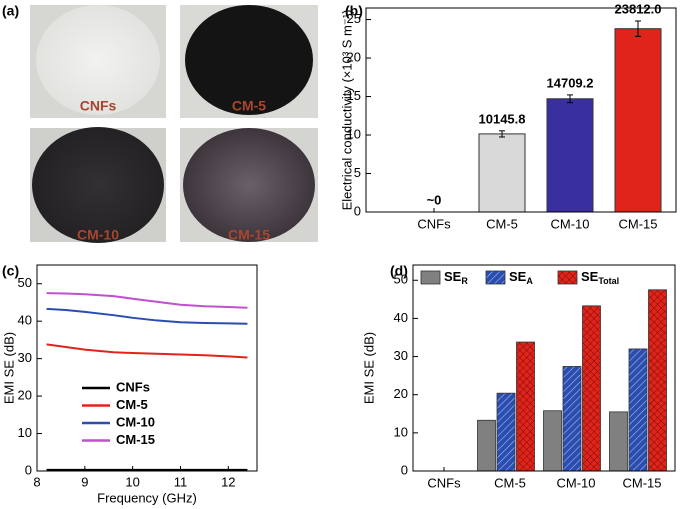  What do you see at coordinates (529, 281) in the screenshot?
I see `legend-label-sub: A` at bounding box center [529, 281].